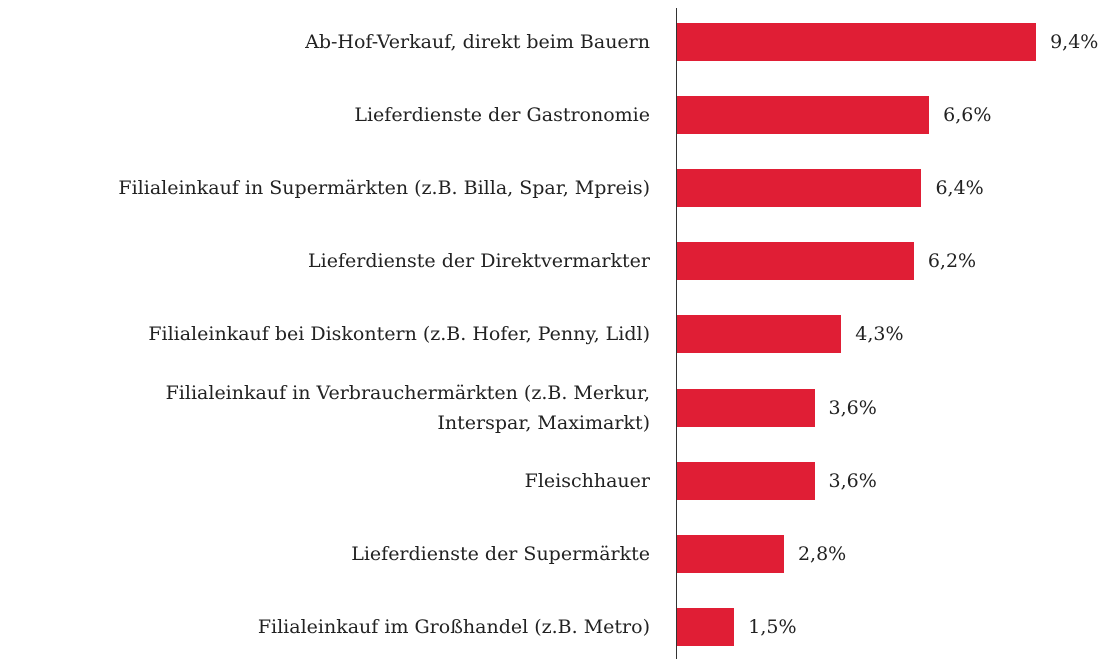 Image resolution: width=1110 pixels, height=659 pixels. What do you see at coordinates (959, 188) in the screenshot?
I see `value-label: 6,4%` at bounding box center [959, 188].